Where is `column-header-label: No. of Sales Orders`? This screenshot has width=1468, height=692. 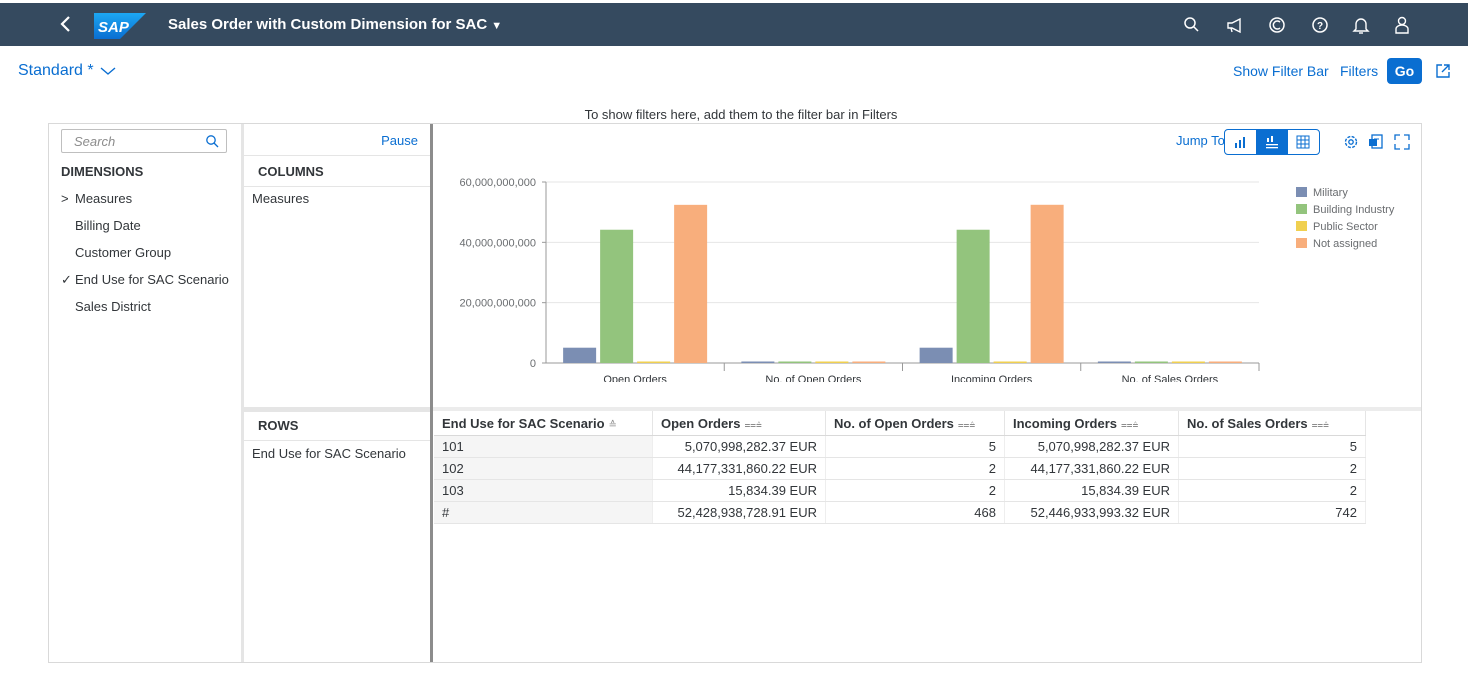
column-header-label: No. of Sales Orders is located at coordinates (1247, 423).